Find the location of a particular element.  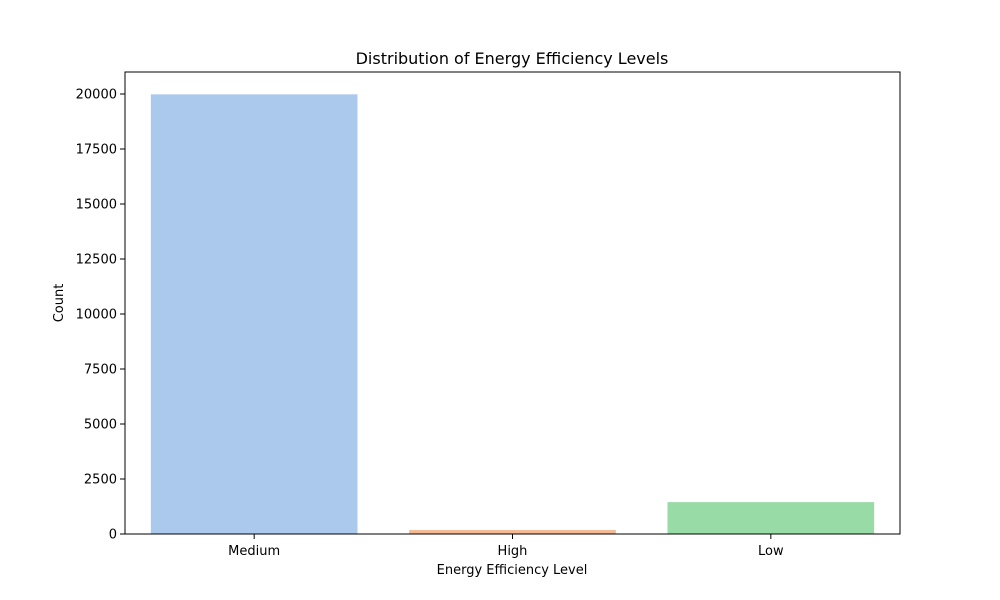

y-tick-label: 12500 is located at coordinates (96, 260).